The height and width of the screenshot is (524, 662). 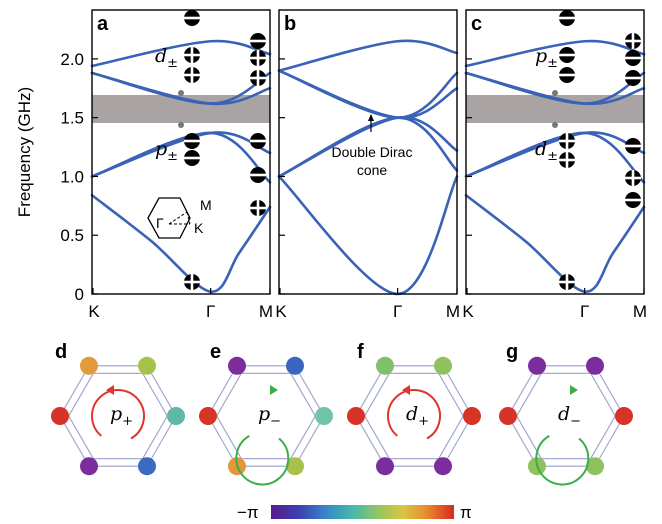 I want to click on y-tick-label: 1.5, so click(x=72, y=118).